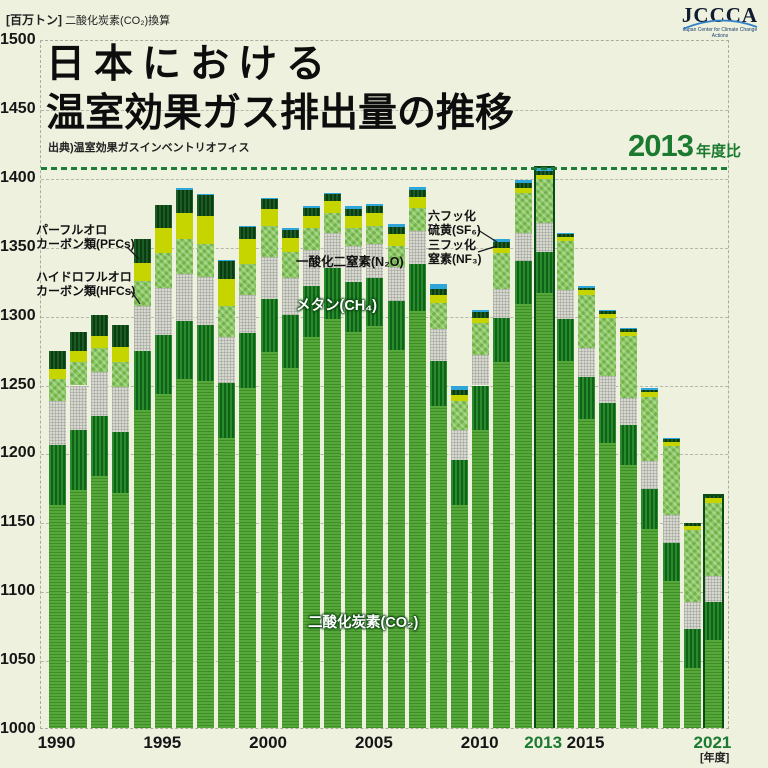  I want to click on bar-2021-highlight-outline, so click(713, 610).